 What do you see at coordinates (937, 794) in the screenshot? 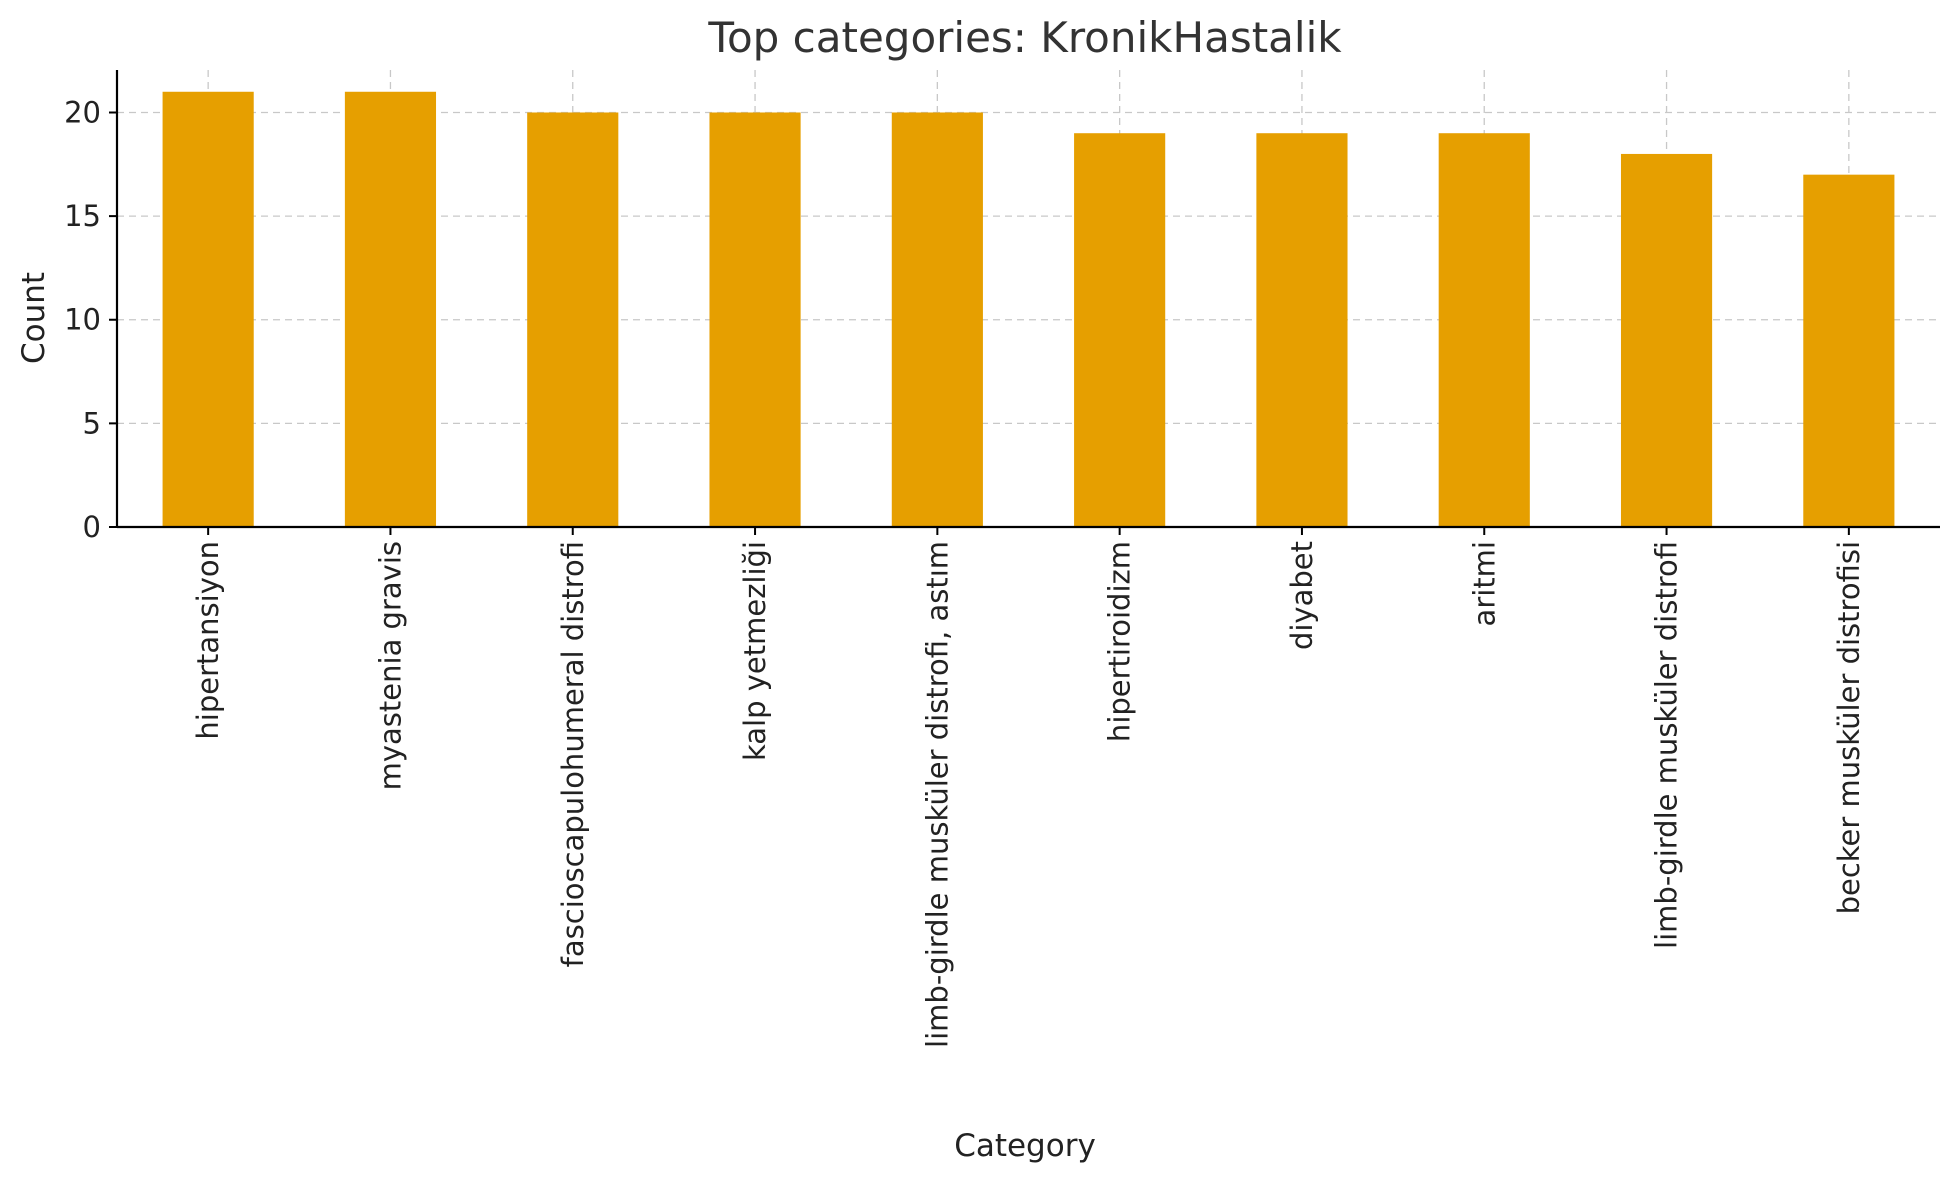
I see `x-tick-label: limb-girdle musküler distrofi, astım` at bounding box center [937, 794].